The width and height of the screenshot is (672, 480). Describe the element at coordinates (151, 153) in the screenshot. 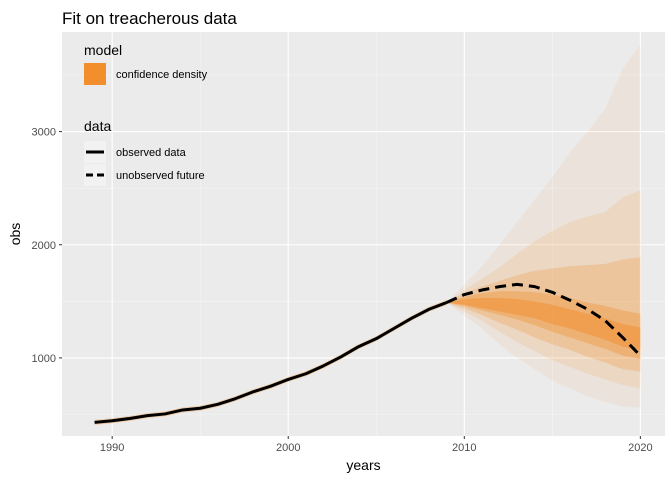

I see `legend-label-observed-data: observed data` at that location.